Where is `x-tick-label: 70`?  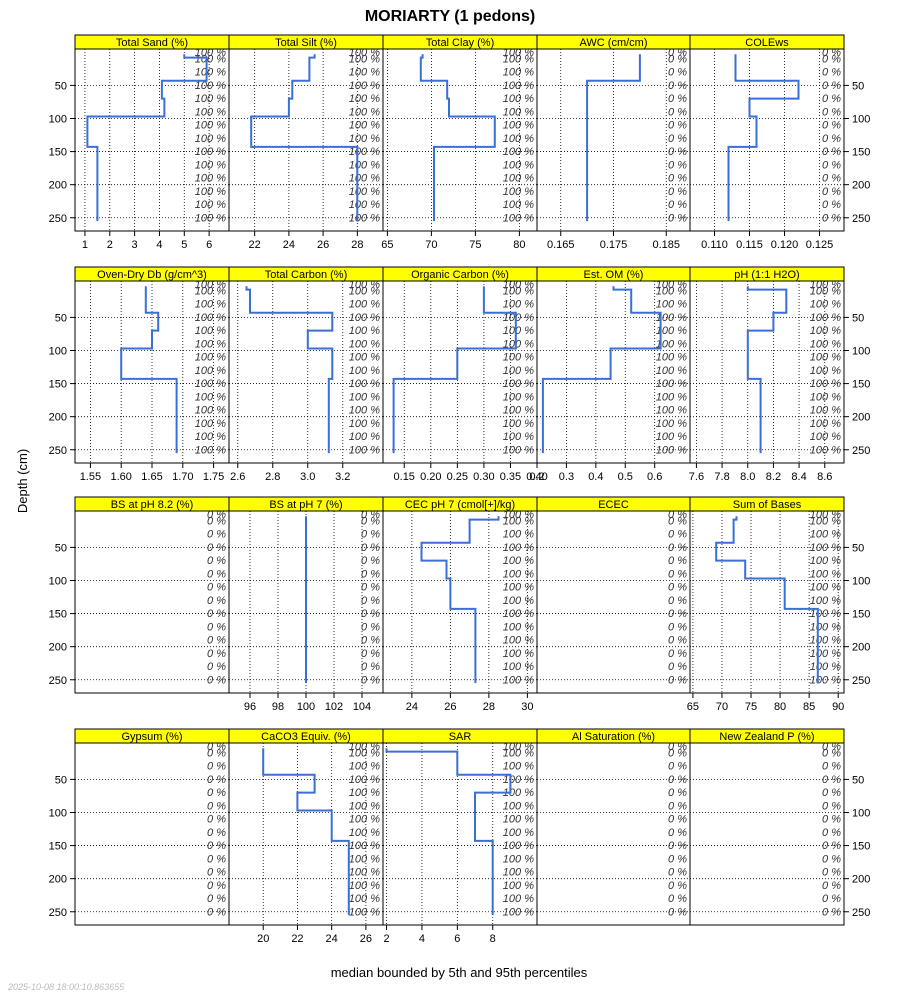
x-tick-label: 70 is located at coordinates (722, 707).